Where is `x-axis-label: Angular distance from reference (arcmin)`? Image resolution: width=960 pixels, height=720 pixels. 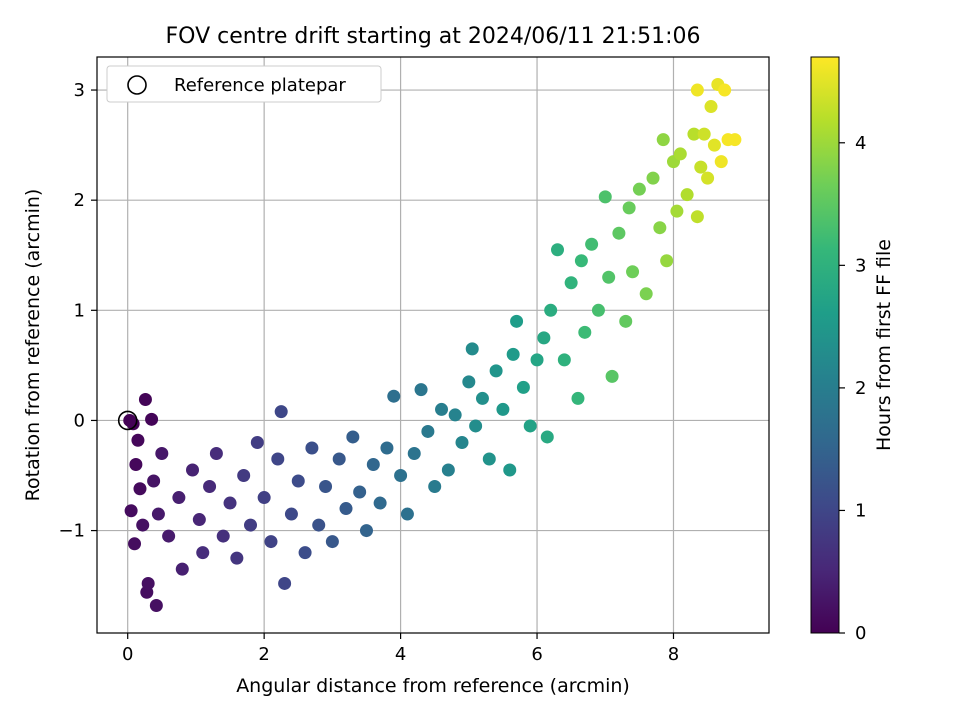 x-axis-label: Angular distance from reference (arcmin) is located at coordinates (433, 686).